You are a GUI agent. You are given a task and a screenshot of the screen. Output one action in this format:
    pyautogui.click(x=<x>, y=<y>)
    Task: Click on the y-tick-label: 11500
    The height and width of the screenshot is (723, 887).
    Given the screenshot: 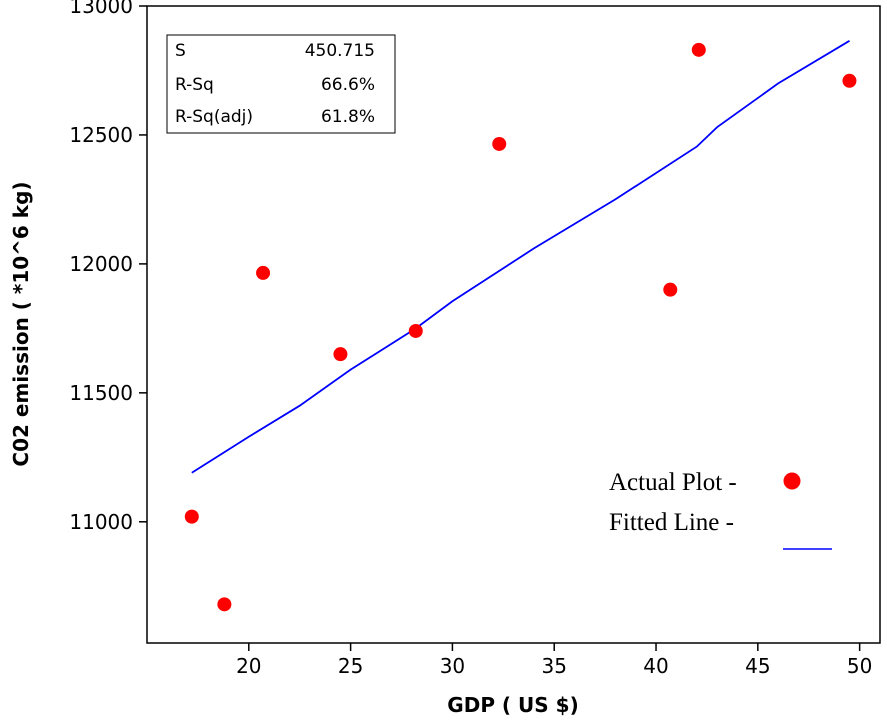 What is the action you would take?
    pyautogui.click(x=101, y=393)
    